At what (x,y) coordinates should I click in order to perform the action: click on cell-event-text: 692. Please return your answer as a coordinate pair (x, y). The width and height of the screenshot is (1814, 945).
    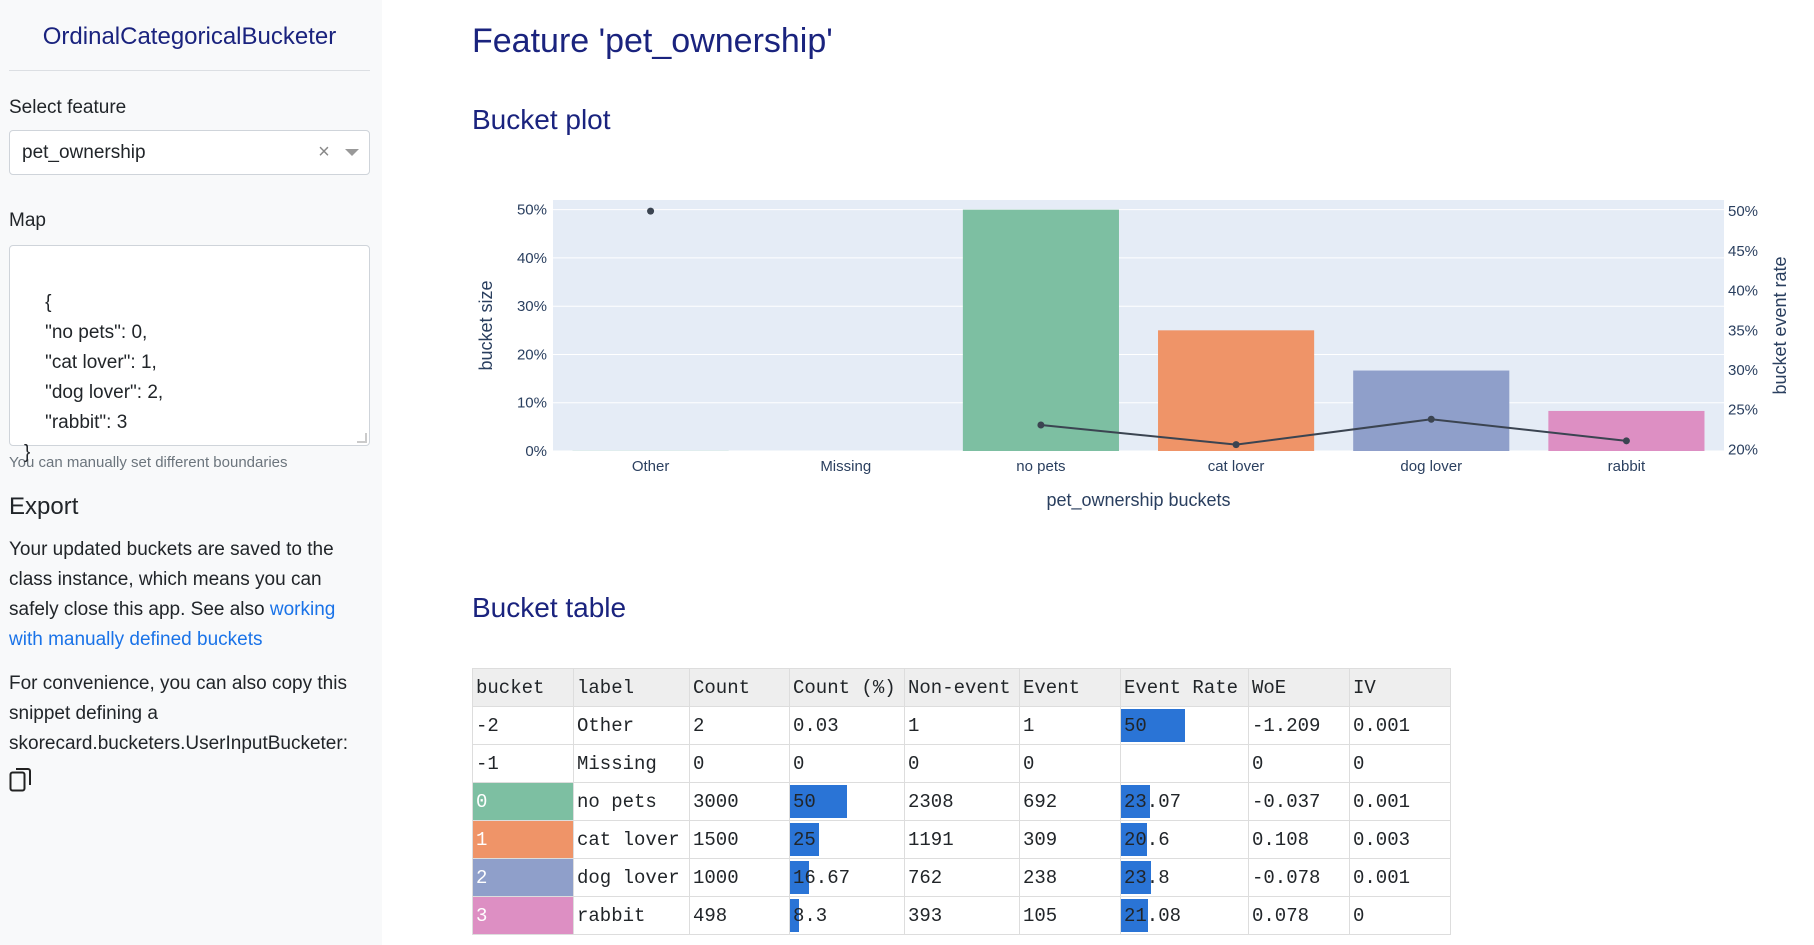
    Looking at the image, I should click on (1040, 801).